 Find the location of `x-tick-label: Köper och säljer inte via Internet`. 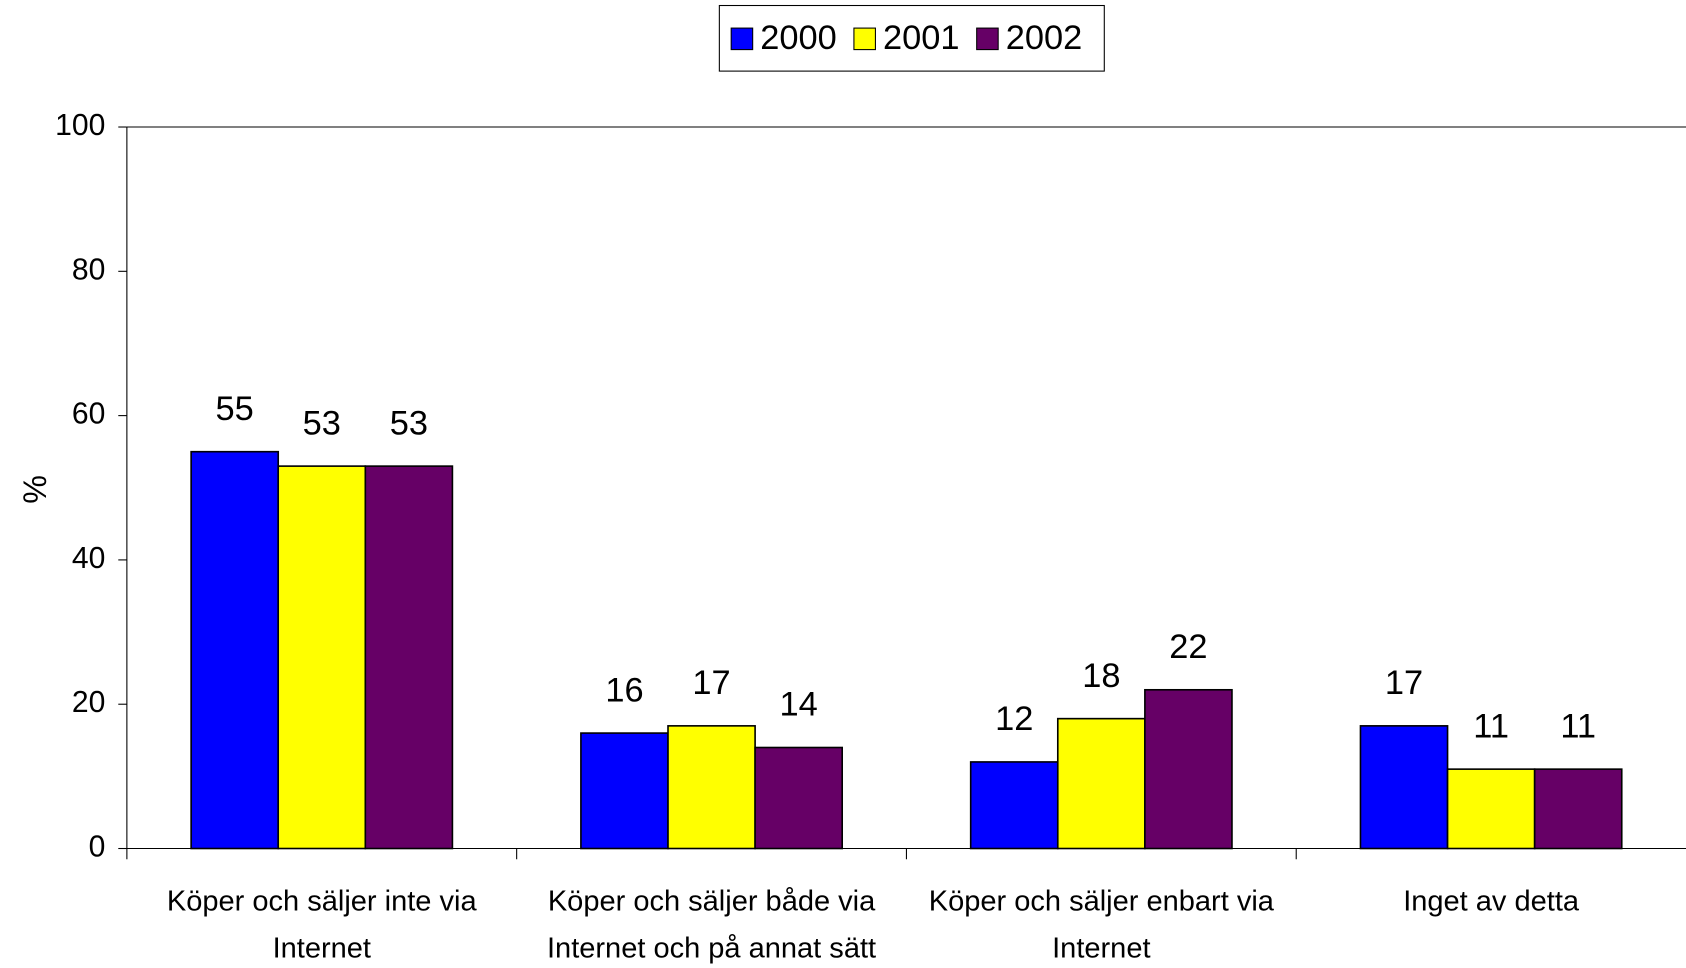

x-tick-label: Köper och säljer inte via Internet is located at coordinates (322, 924).